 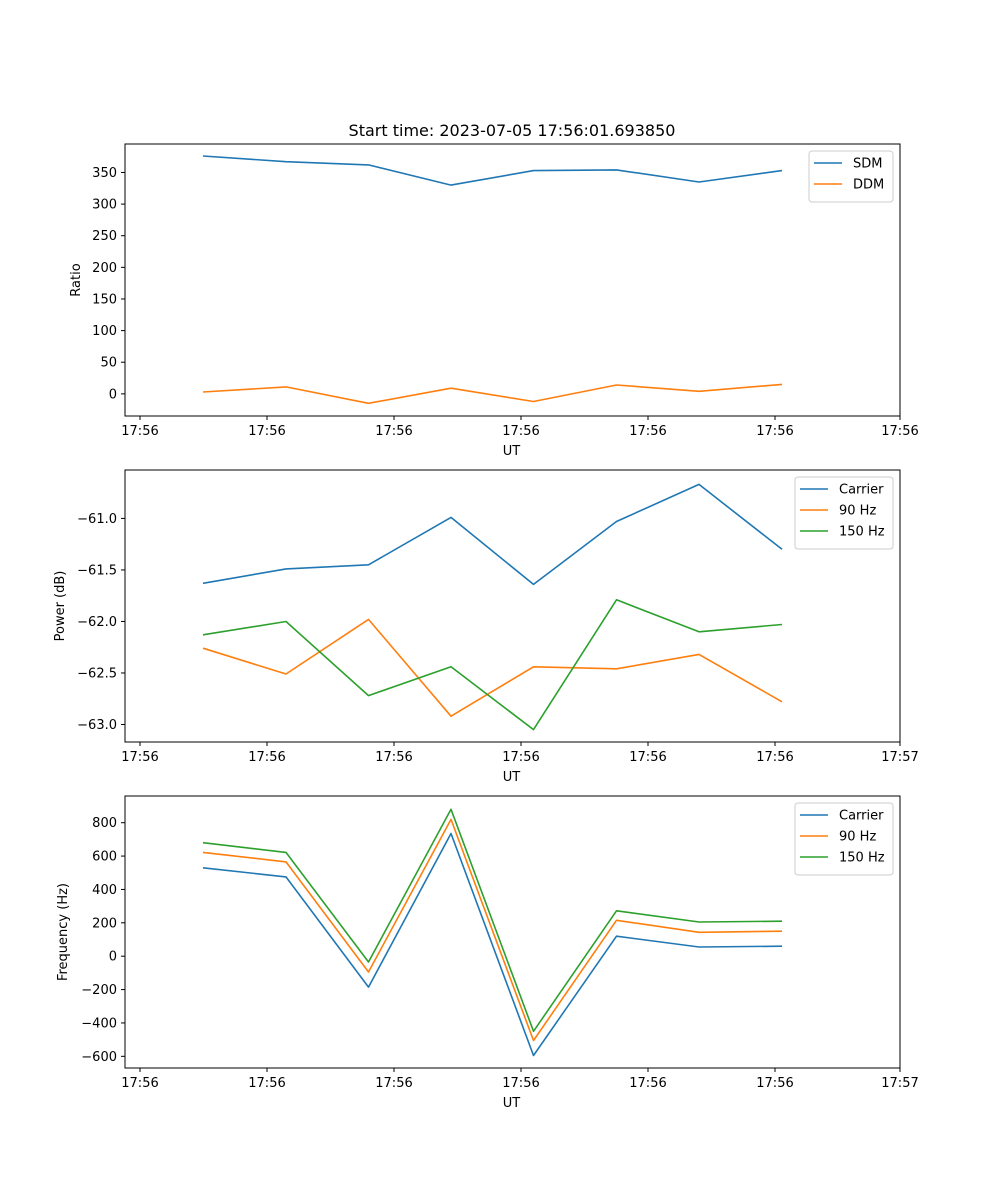 What do you see at coordinates (104, 890) in the screenshot?
I see `y-tick-label: 400` at bounding box center [104, 890].